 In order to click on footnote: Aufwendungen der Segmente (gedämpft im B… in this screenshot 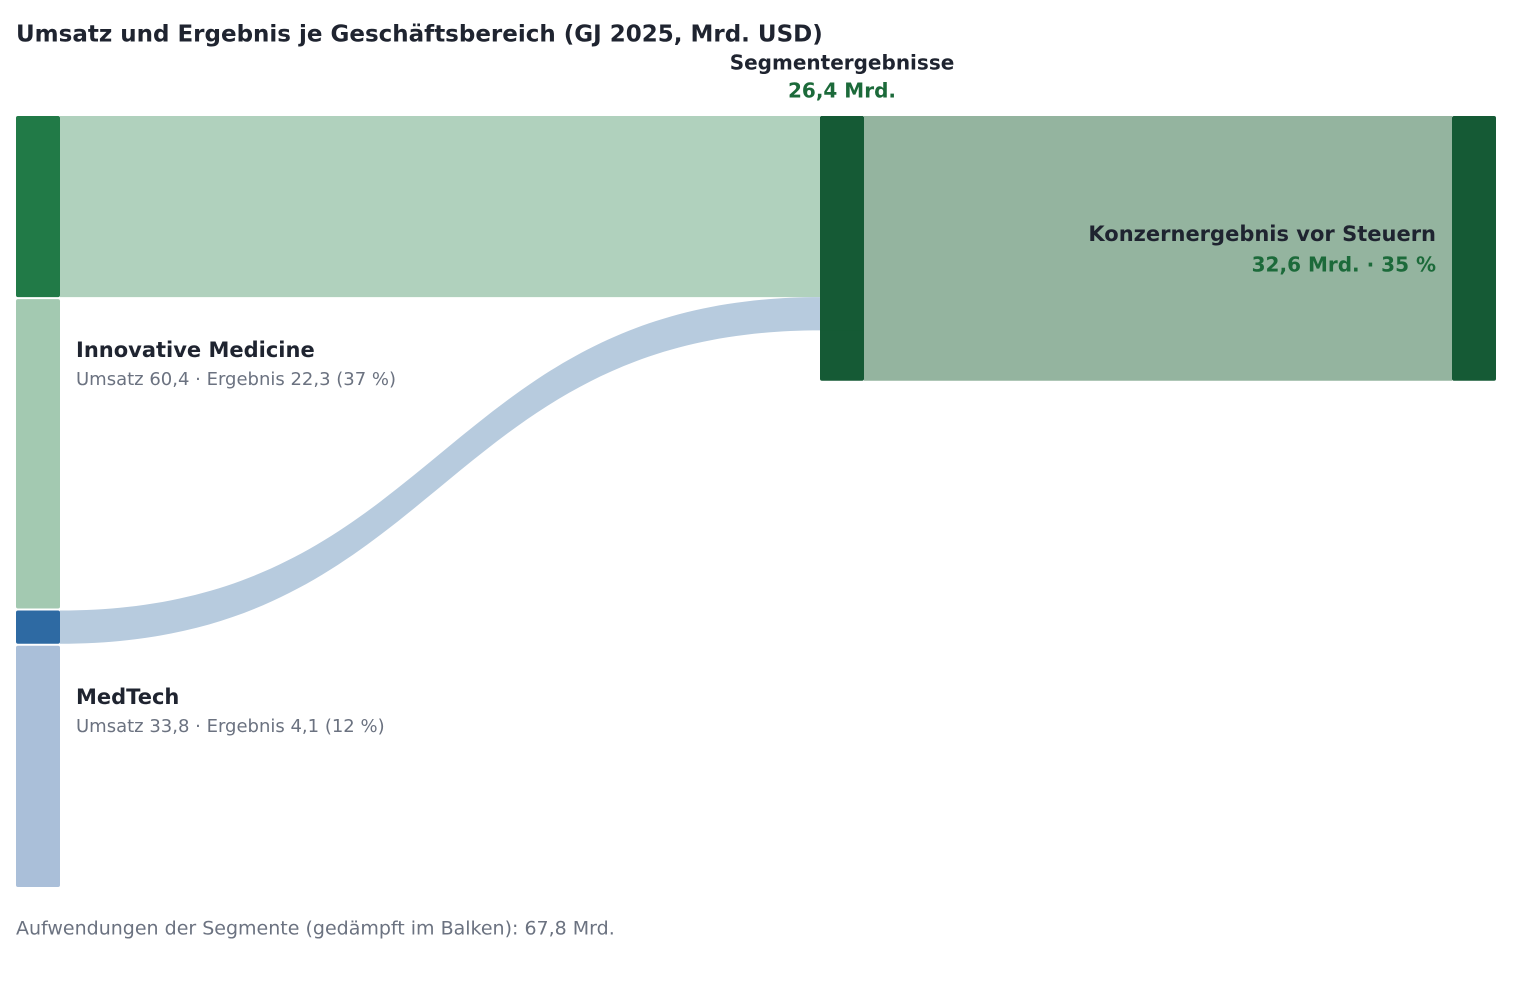, I will do `click(315, 929)`.